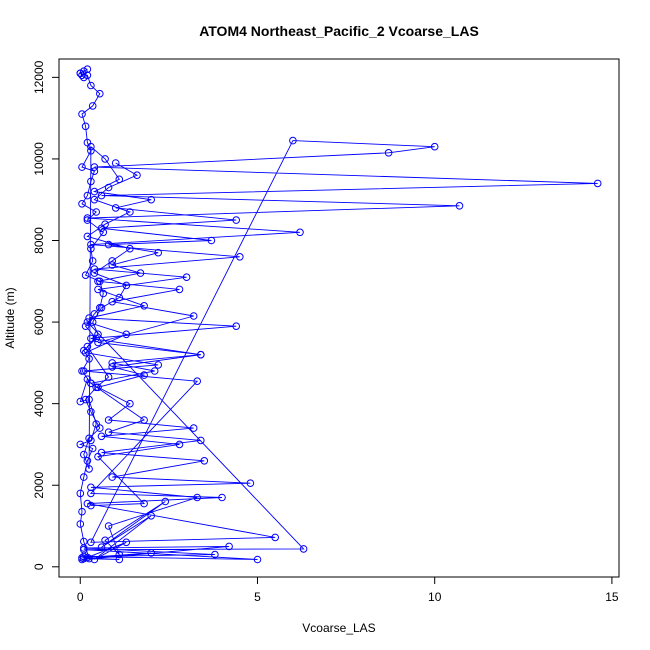  I want to click on x-tick-label: 10, so click(435, 597).